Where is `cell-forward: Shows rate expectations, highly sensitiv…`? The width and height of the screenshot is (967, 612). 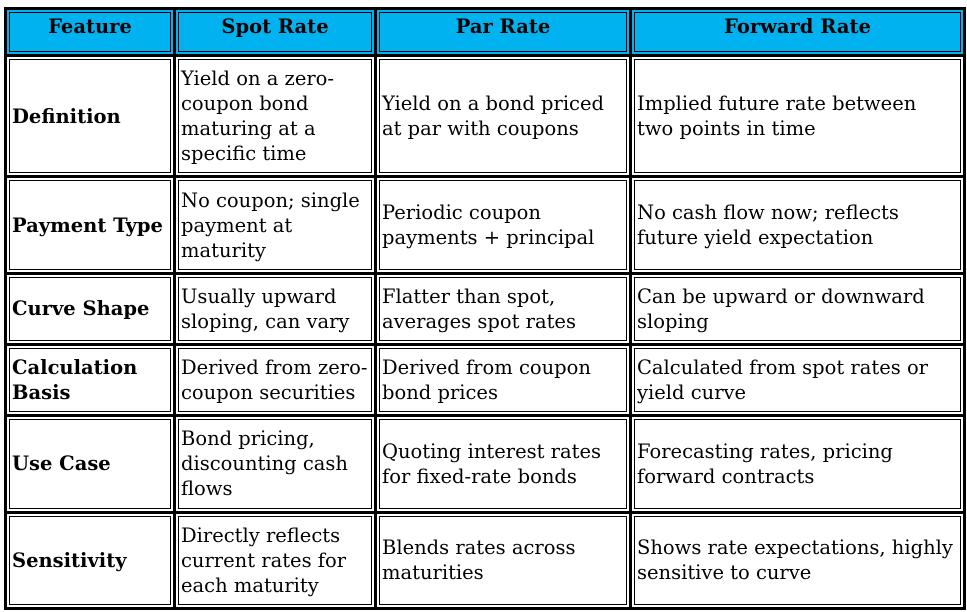
cell-forward: Shows rate expectations, highly sensitiv… is located at coordinates (797, 560).